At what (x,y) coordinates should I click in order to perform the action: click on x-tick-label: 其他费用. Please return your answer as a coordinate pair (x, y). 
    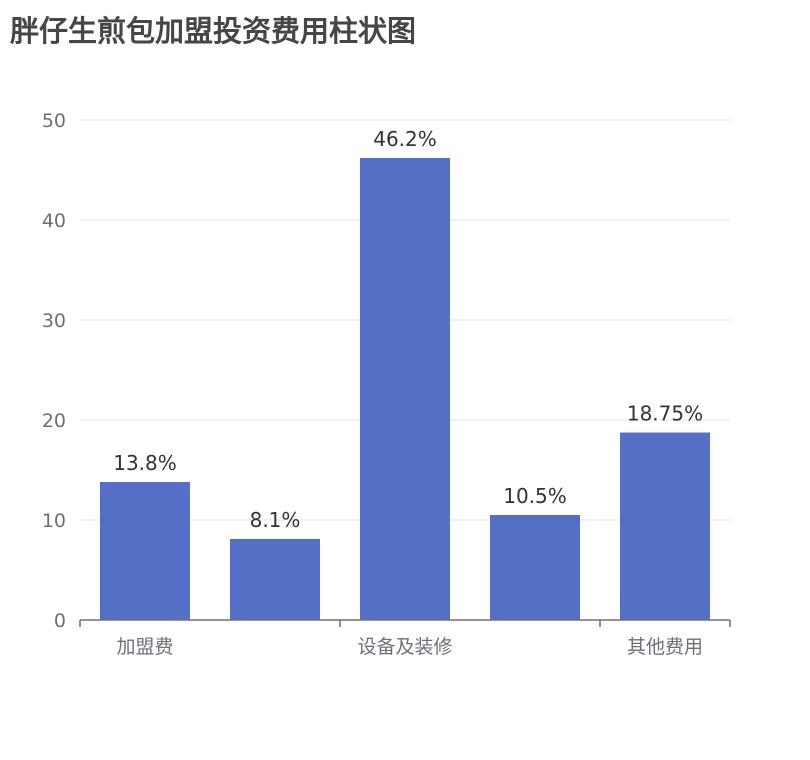
    Looking at the image, I should click on (665, 647).